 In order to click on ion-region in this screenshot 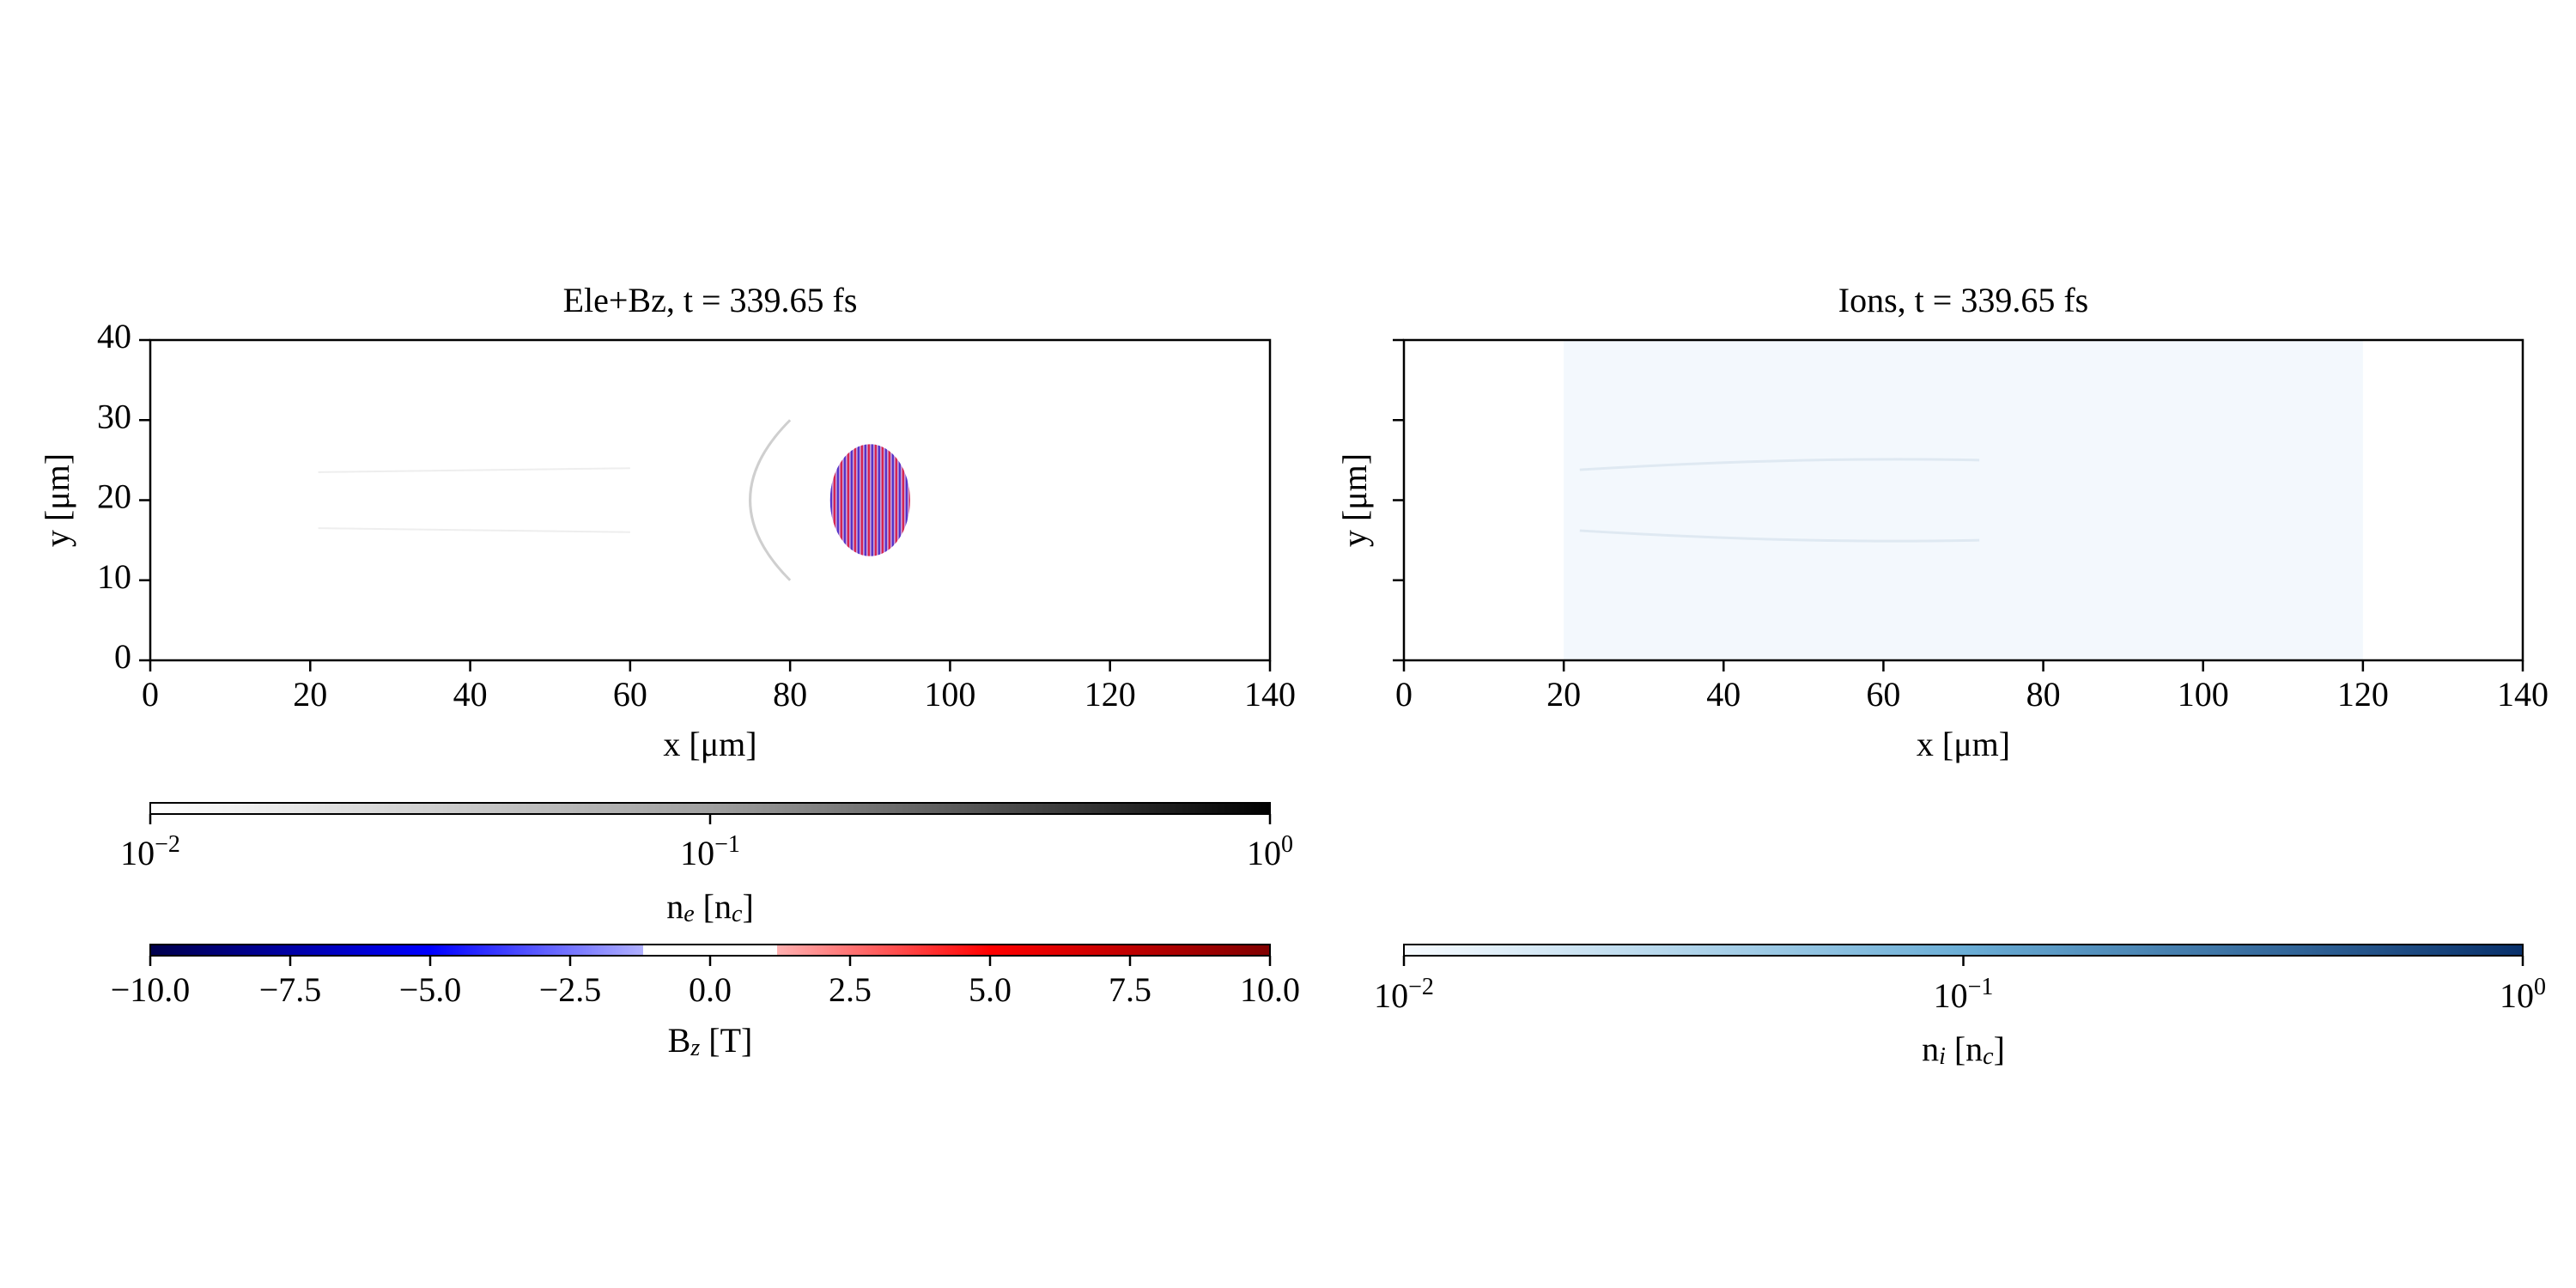, I will do `click(1963, 500)`.